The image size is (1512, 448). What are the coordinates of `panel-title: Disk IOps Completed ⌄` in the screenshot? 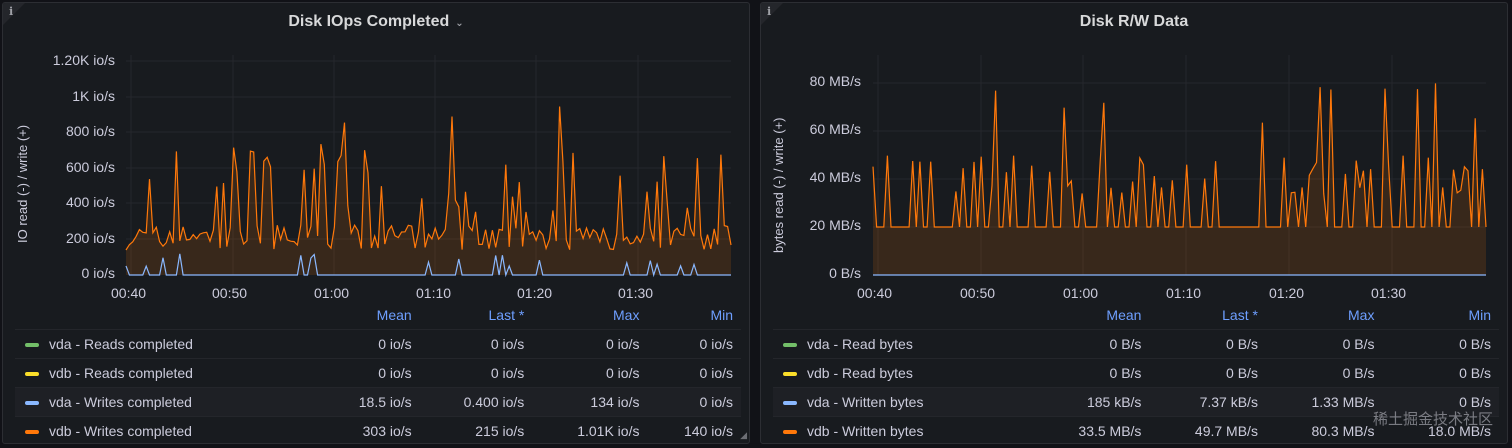 It's located at (376, 21).